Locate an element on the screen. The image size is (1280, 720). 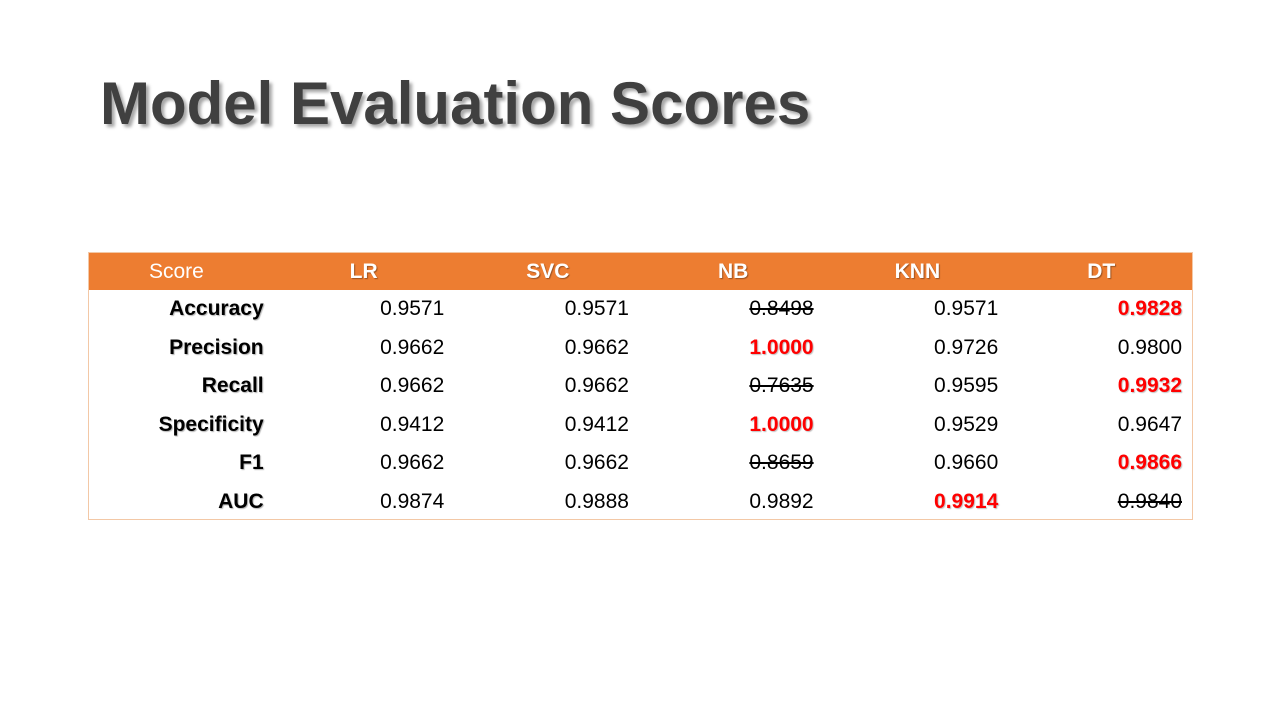
column-header-dt: DT is located at coordinates (1101, 271).